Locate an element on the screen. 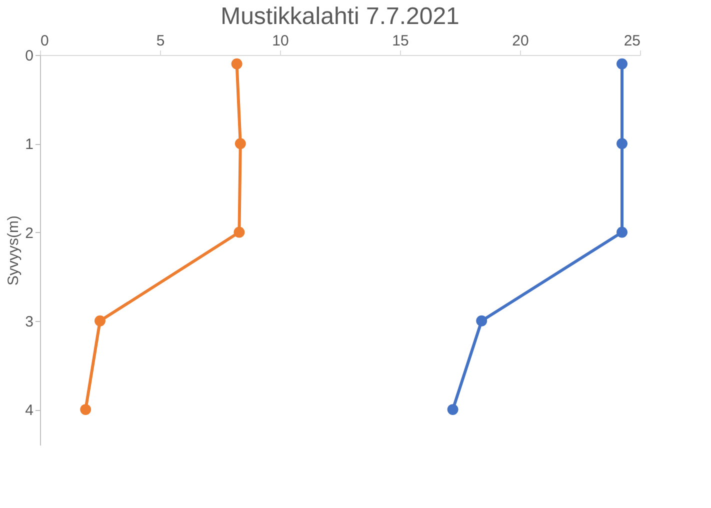 The width and height of the screenshot is (711, 508). x-tick-label: 25 is located at coordinates (632, 41).